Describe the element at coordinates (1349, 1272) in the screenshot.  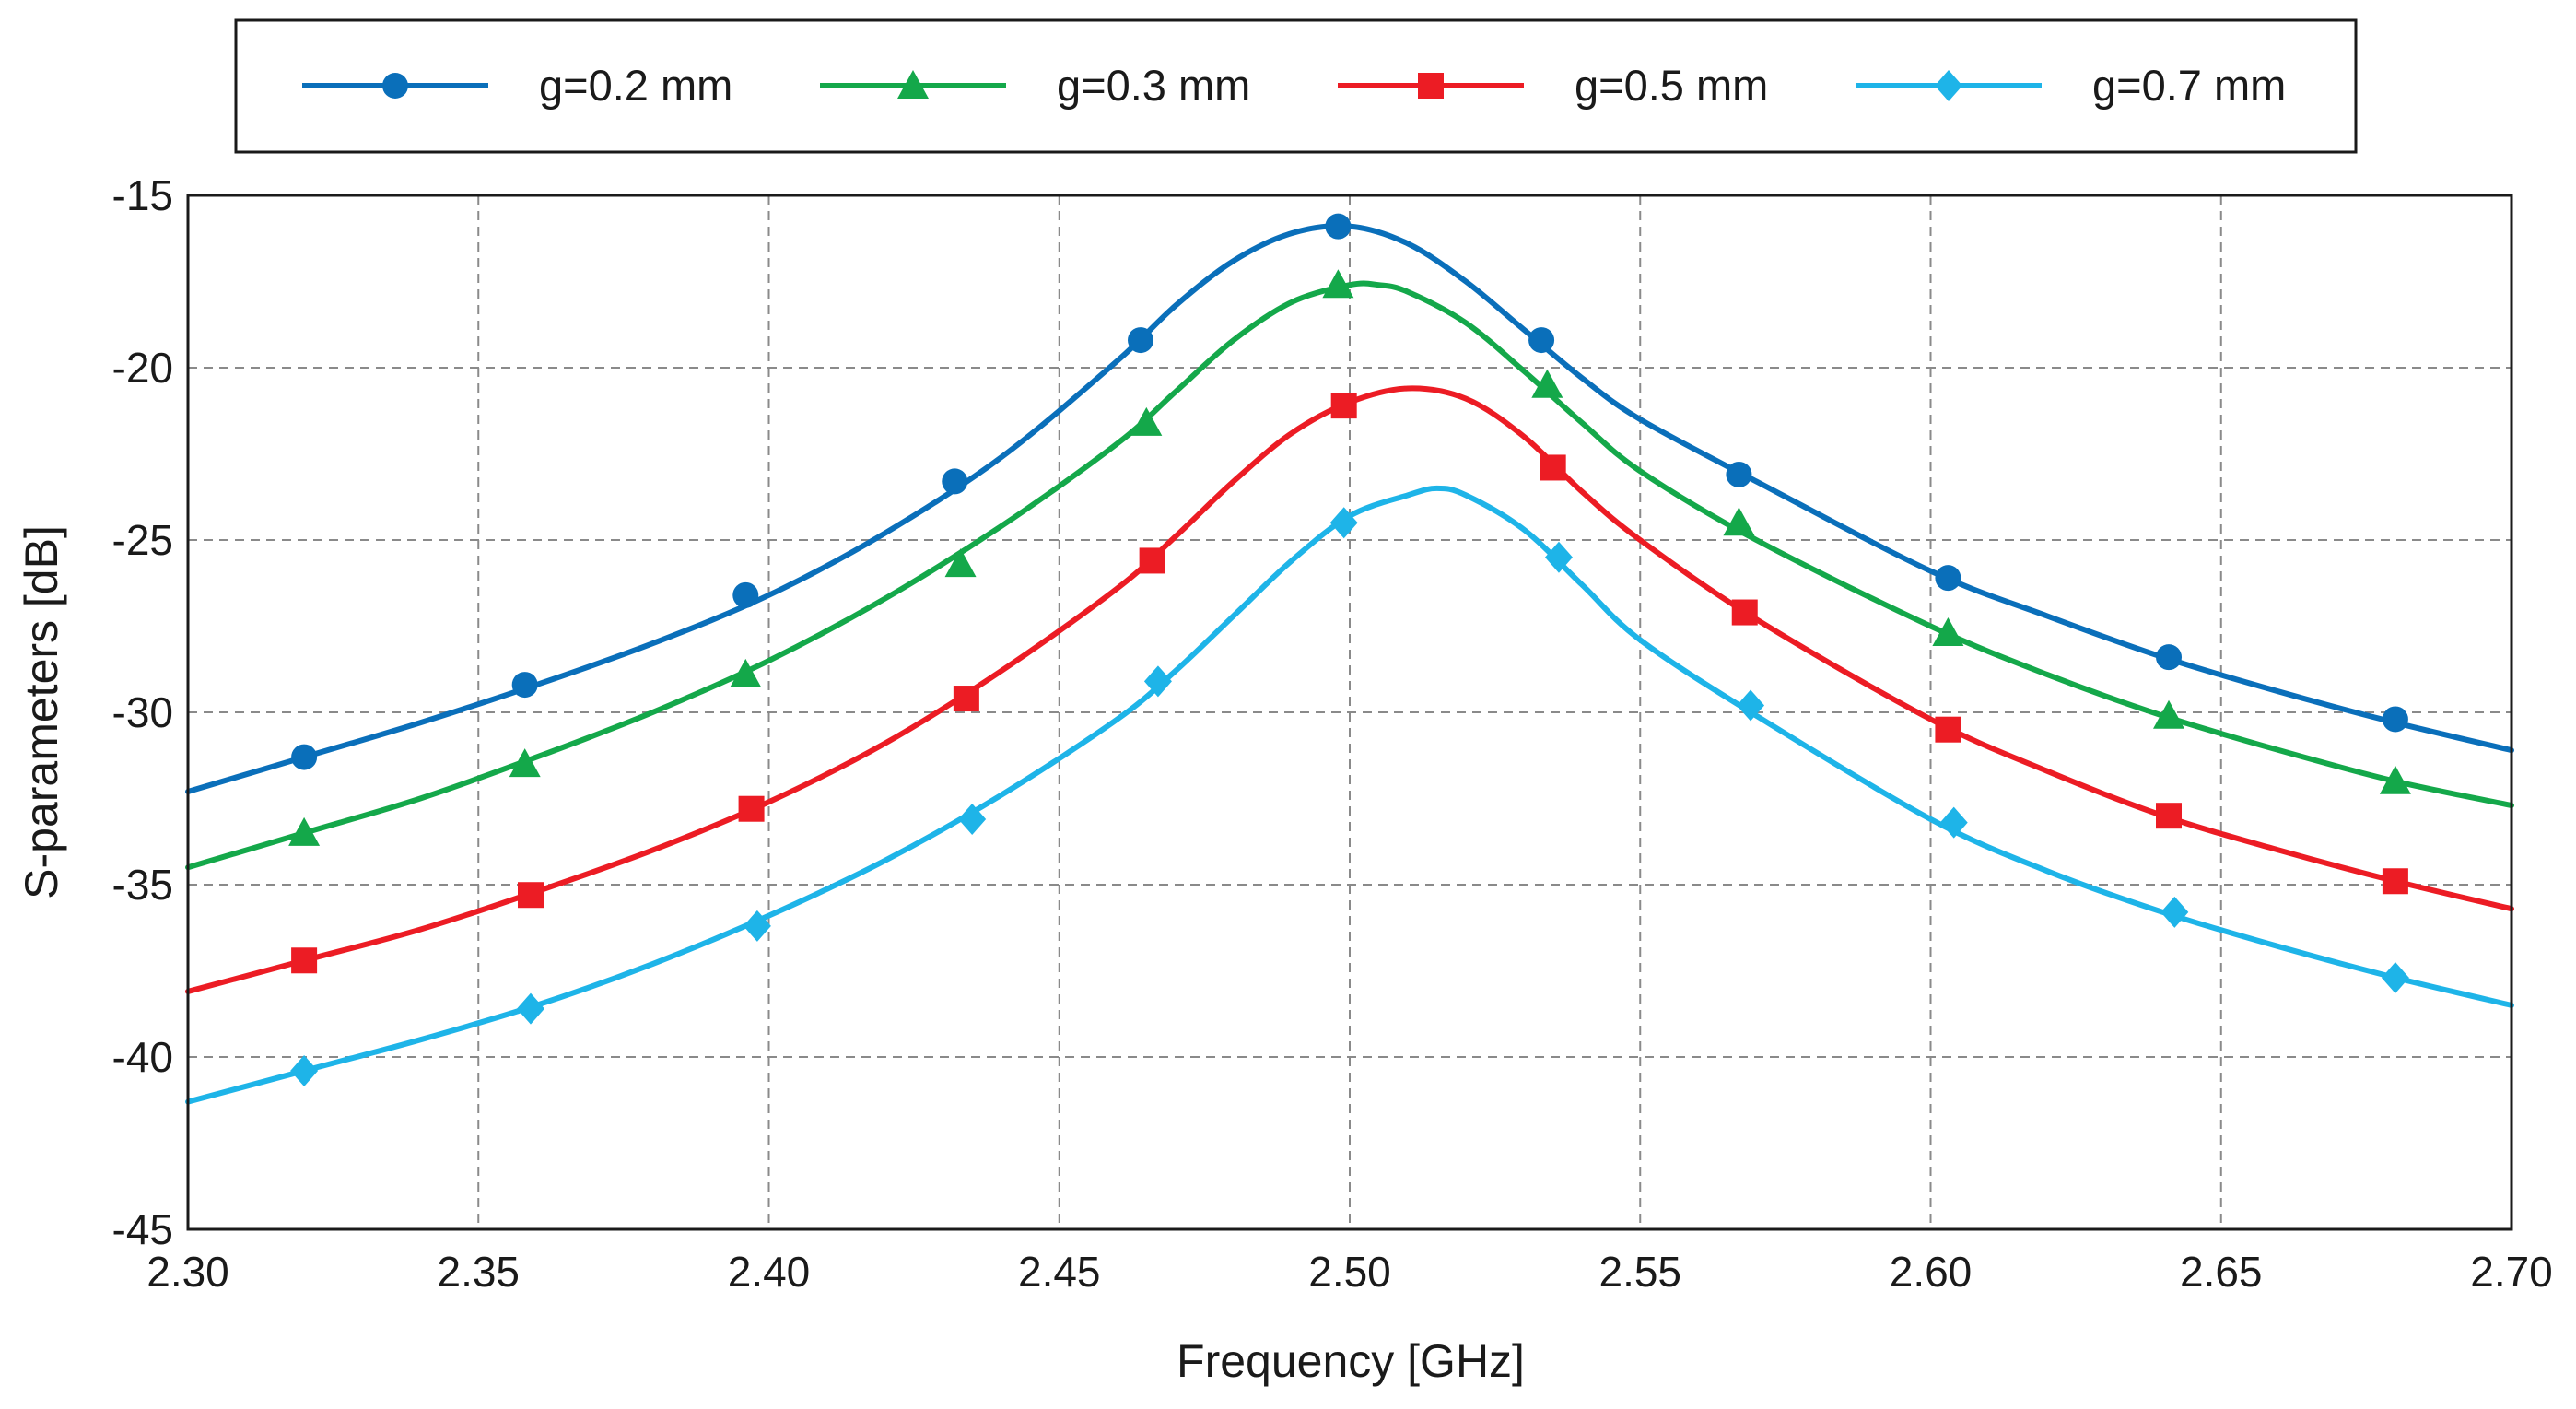
I see `x-tick-label: 2.50` at that location.